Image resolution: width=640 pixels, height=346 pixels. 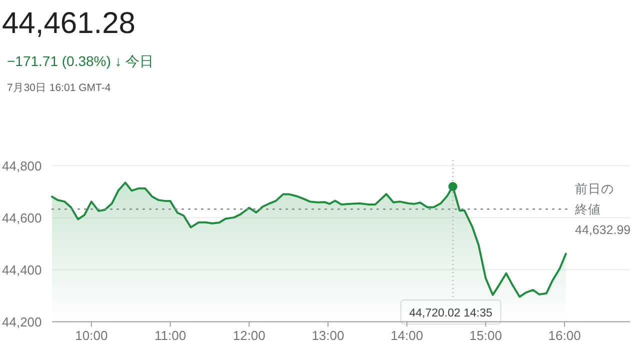 What do you see at coordinates (22, 166) in the screenshot?
I see `y-tick-label: 44,800` at bounding box center [22, 166].